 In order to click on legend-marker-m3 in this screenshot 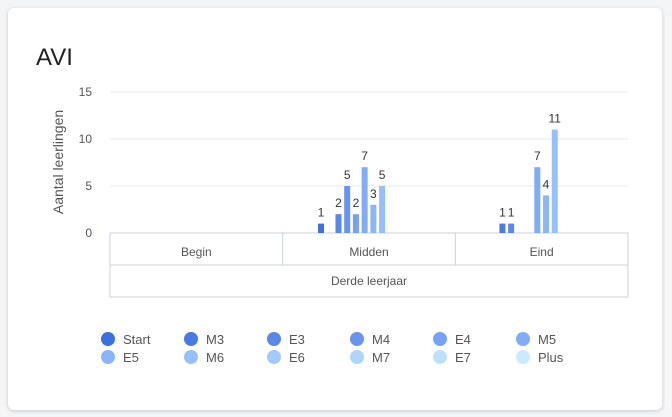, I will do `click(191, 339)`.